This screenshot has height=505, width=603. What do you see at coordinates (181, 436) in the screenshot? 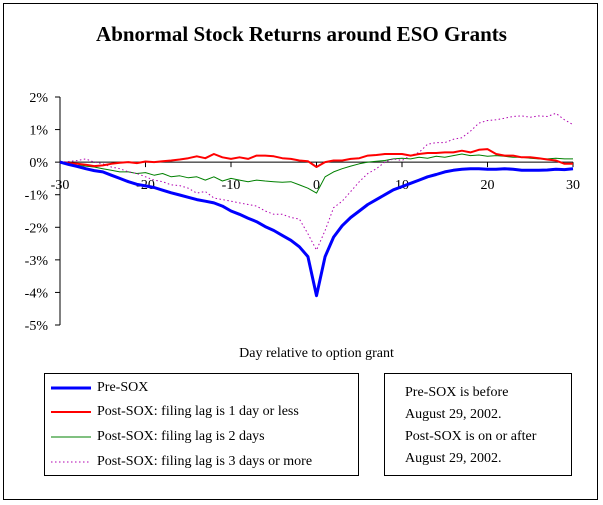
I see `legend-label-post-sox-2days: Post-SOX: filing lag is 2 days` at bounding box center [181, 436].